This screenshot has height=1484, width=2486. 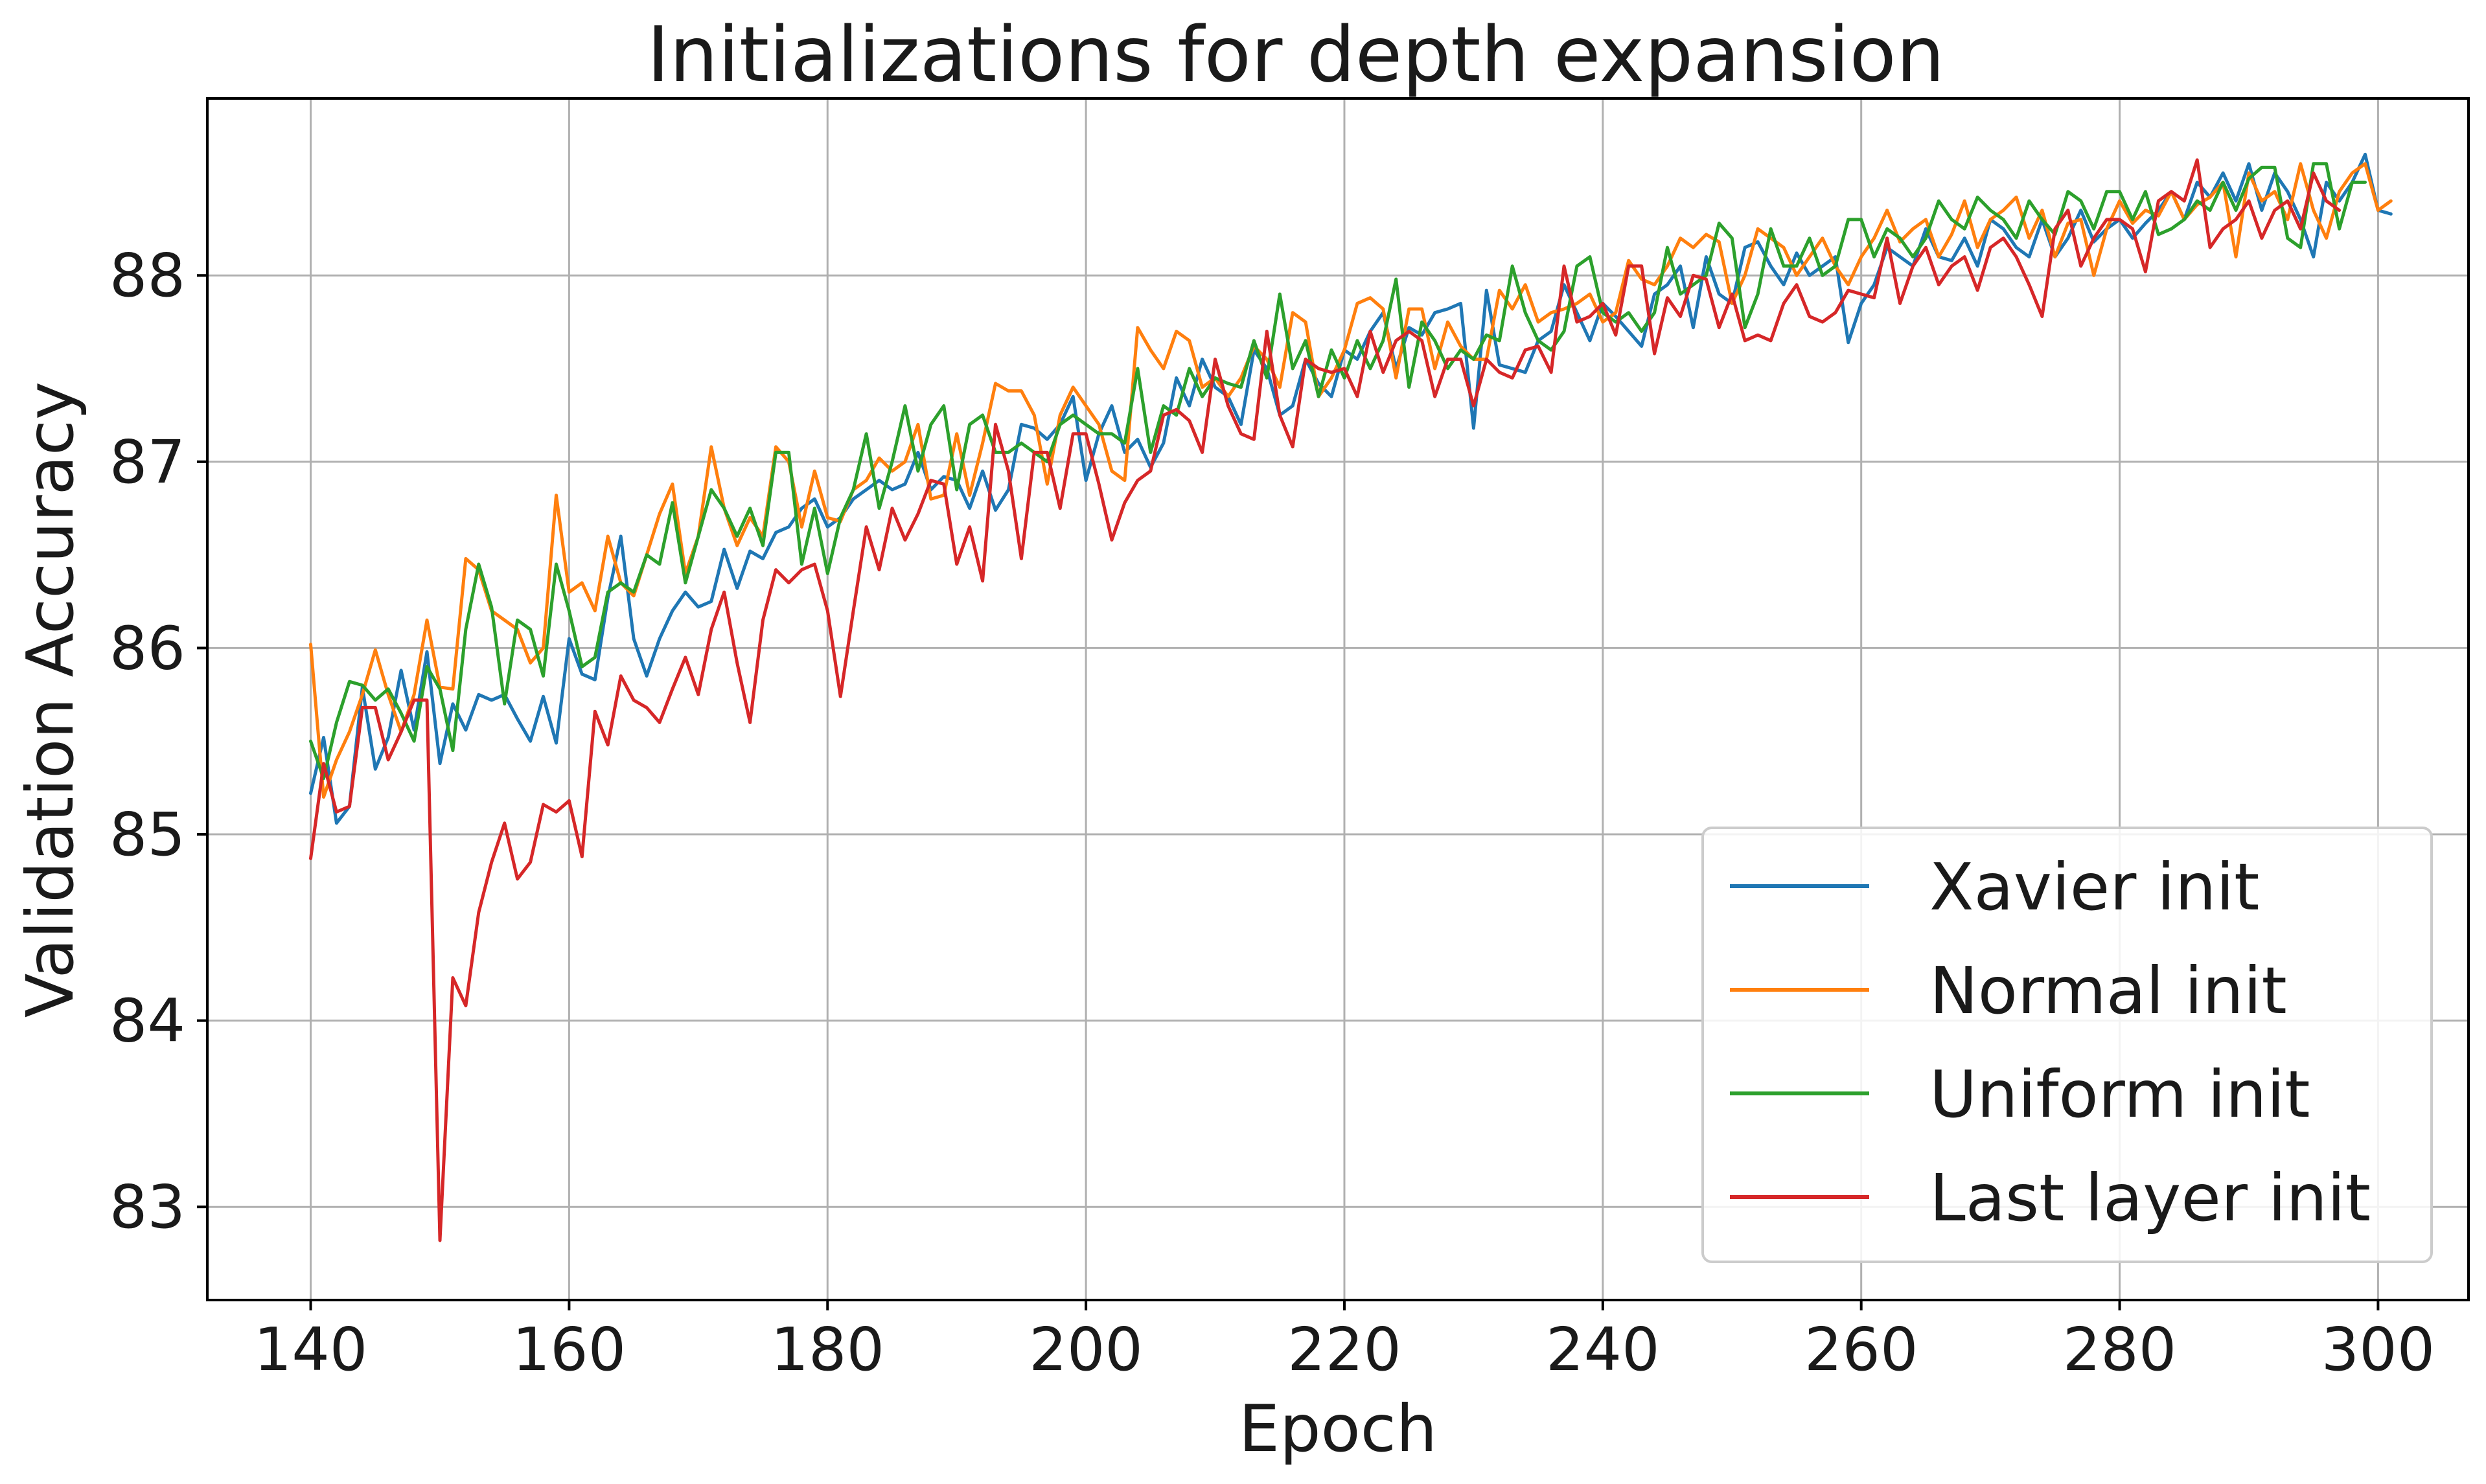 I want to click on x-tick-label: 260, so click(x=1861, y=1349).